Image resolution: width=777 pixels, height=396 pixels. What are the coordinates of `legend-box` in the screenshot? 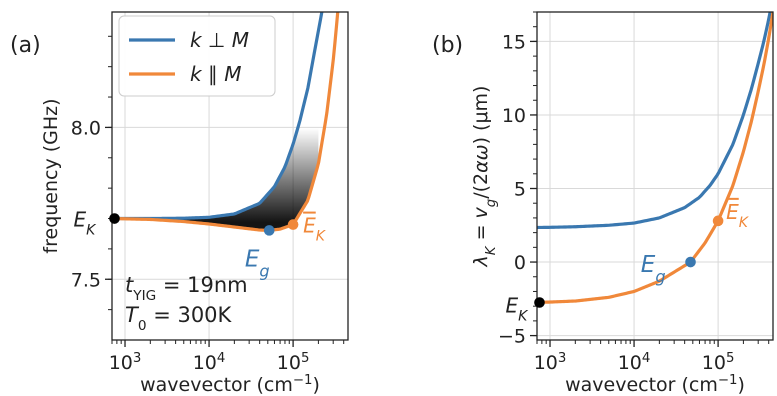 It's located at (197, 56).